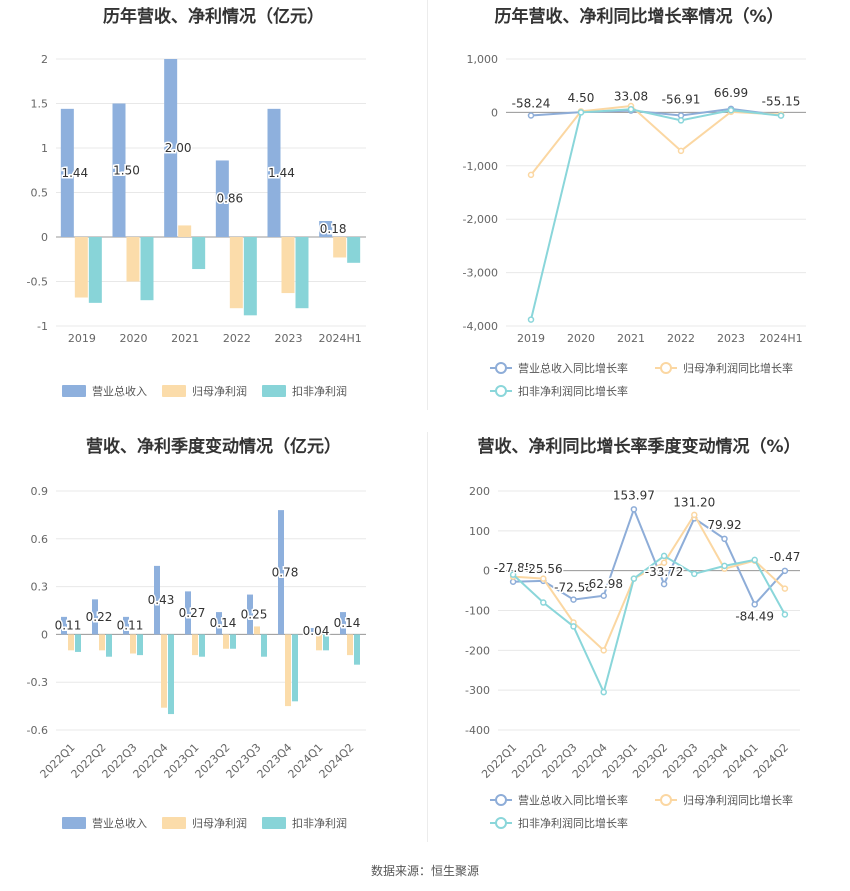 This screenshot has width=850, height=891. What do you see at coordinates (44, 148) in the screenshot?
I see `y-tick-label: 1` at bounding box center [44, 148].